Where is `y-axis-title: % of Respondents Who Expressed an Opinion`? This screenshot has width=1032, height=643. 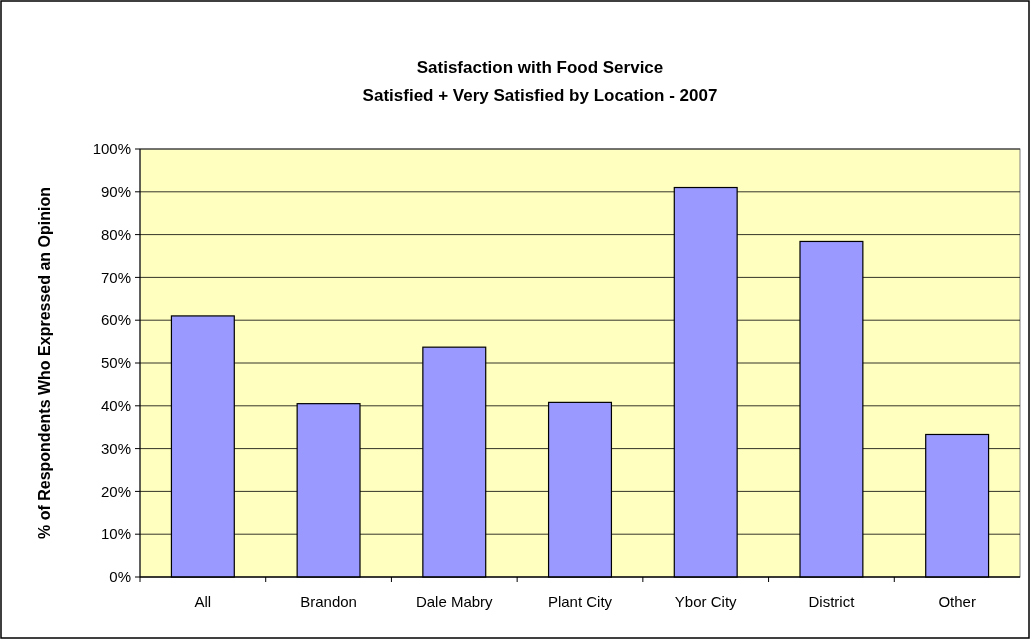 y-axis-title: % of Respondents Who Expressed an Opinion is located at coordinates (44, 363).